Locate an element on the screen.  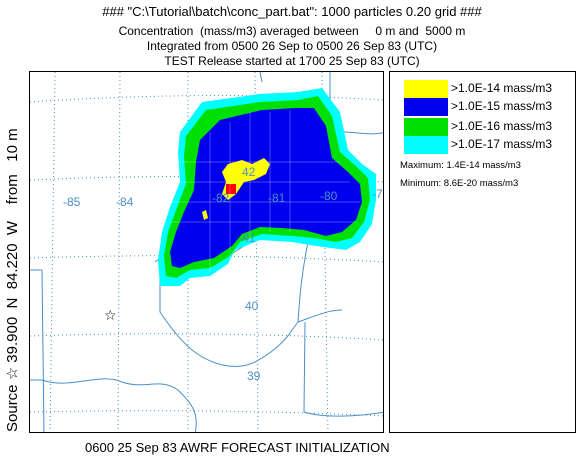
source-location-label: Source ☆ 39.900 N 84.220 W from 10 m is located at coordinates (12, 280).